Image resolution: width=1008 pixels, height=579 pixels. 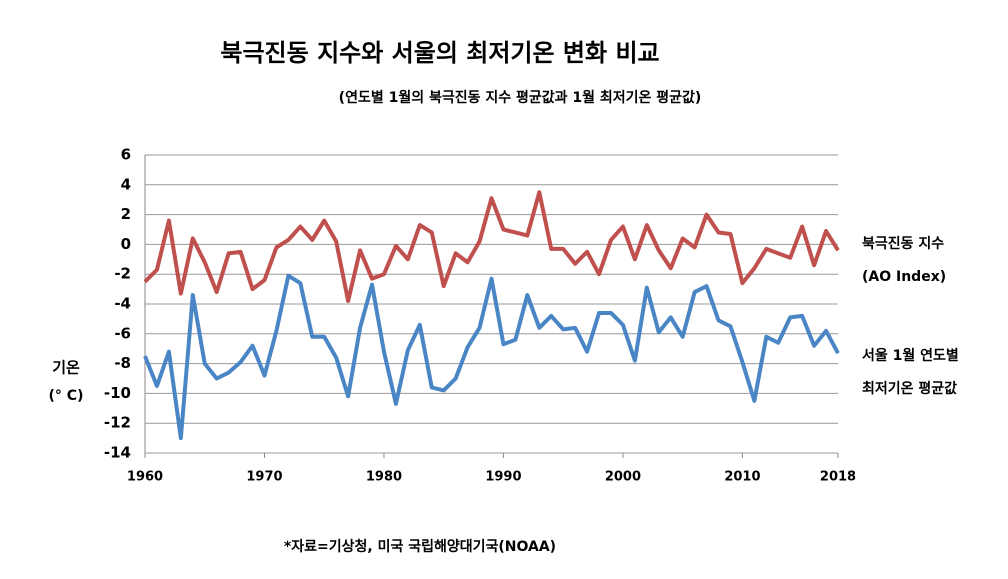 What do you see at coordinates (122, 333) in the screenshot?
I see `y-tick-label: -6` at bounding box center [122, 333].